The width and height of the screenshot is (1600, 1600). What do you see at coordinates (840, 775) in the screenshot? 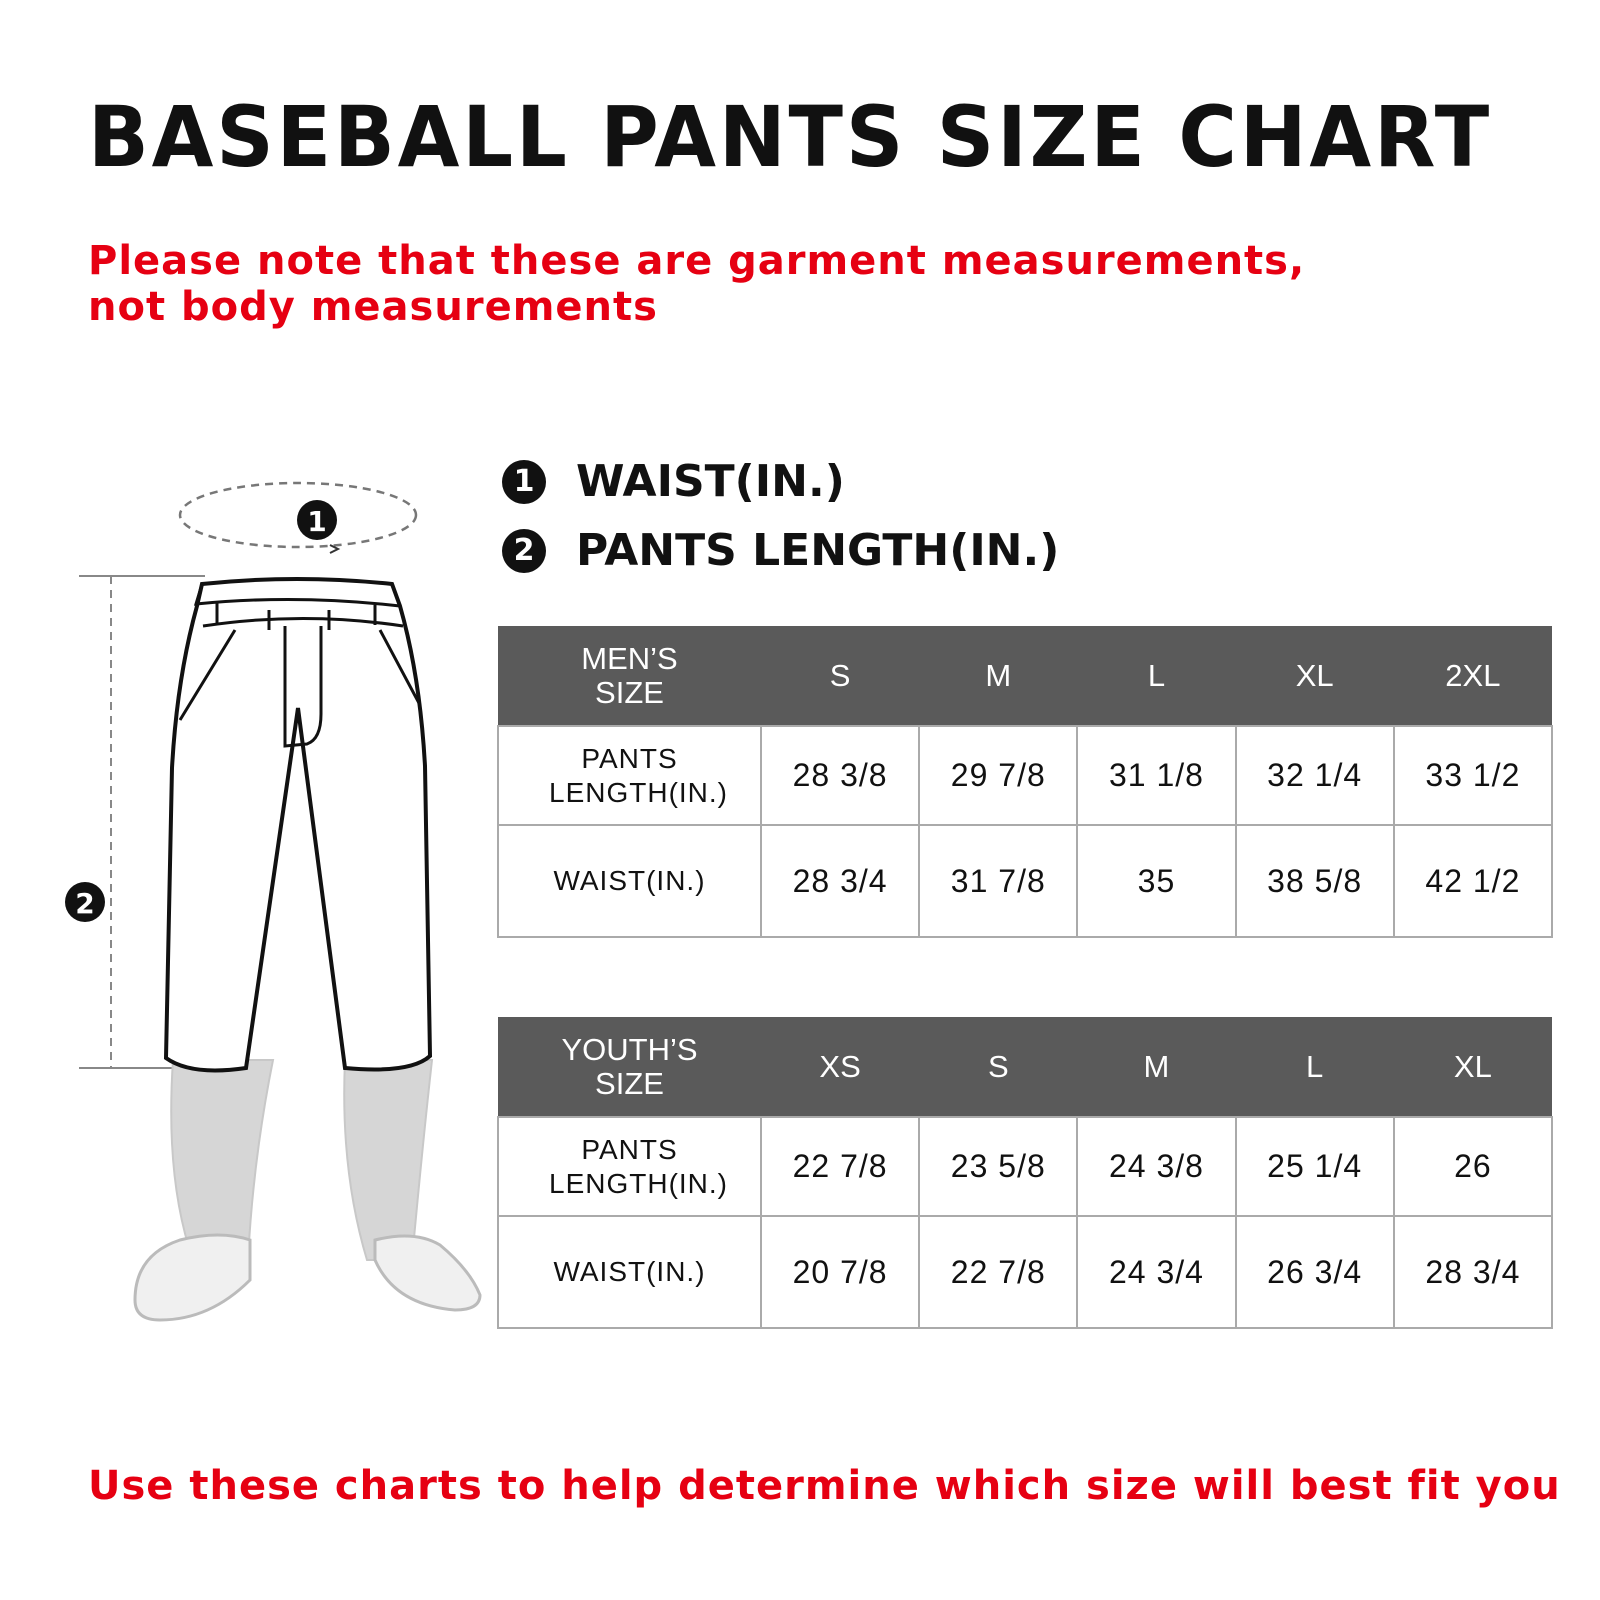
I see `table-cell: 28 3/8` at bounding box center [840, 775].